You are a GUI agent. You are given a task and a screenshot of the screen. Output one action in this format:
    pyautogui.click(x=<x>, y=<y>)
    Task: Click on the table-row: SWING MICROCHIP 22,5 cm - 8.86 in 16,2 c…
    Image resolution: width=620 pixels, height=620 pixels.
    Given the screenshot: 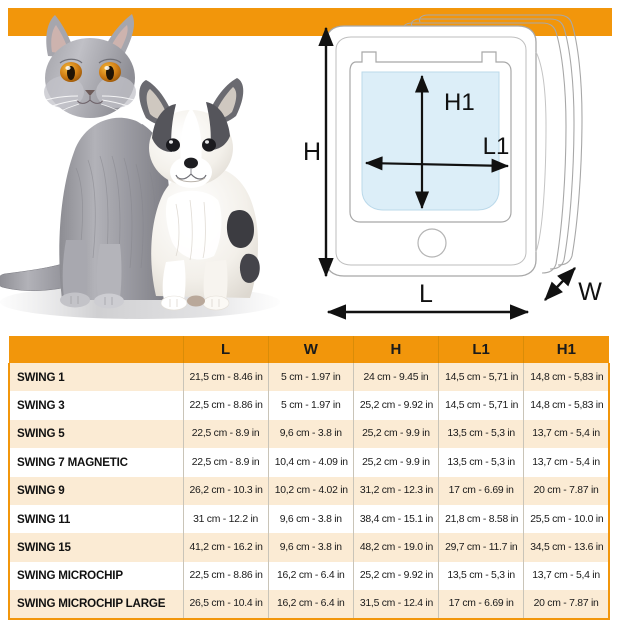 What is the action you would take?
    pyautogui.click(x=309, y=576)
    